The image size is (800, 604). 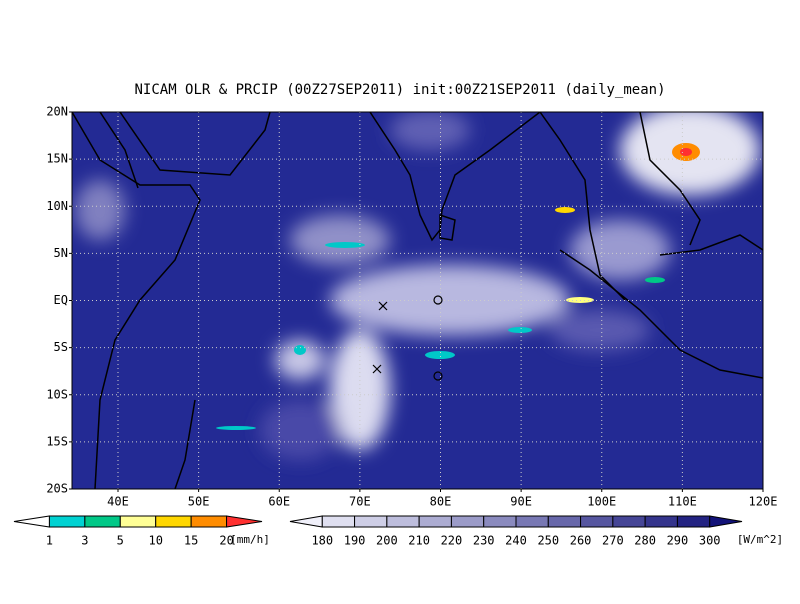 I want to click on colorbar-label: 10, so click(x=155, y=541).